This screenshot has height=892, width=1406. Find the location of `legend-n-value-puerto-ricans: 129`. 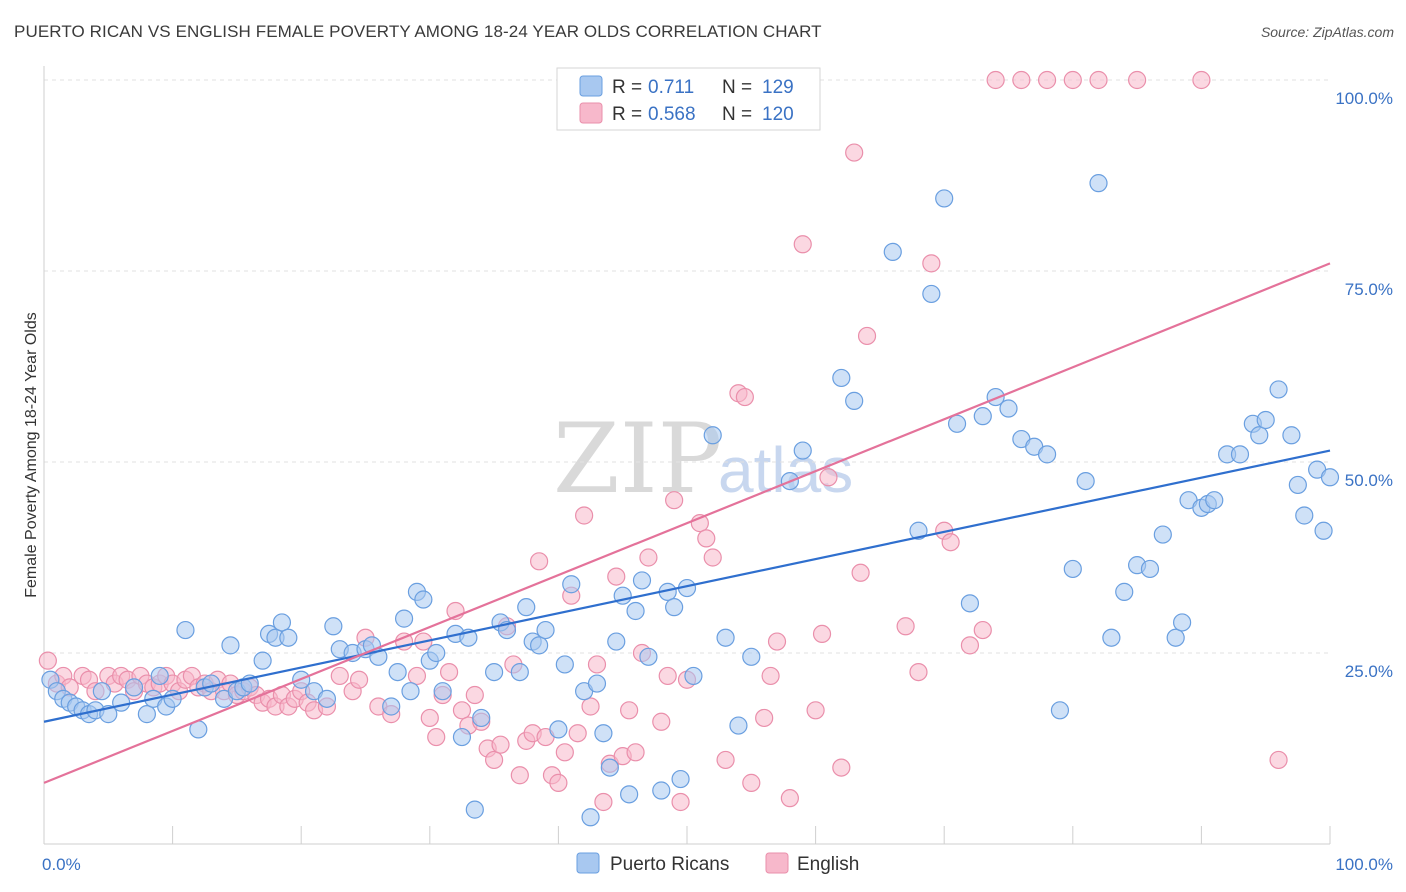

legend-n-value-puerto-ricans: 129 is located at coordinates (778, 87).